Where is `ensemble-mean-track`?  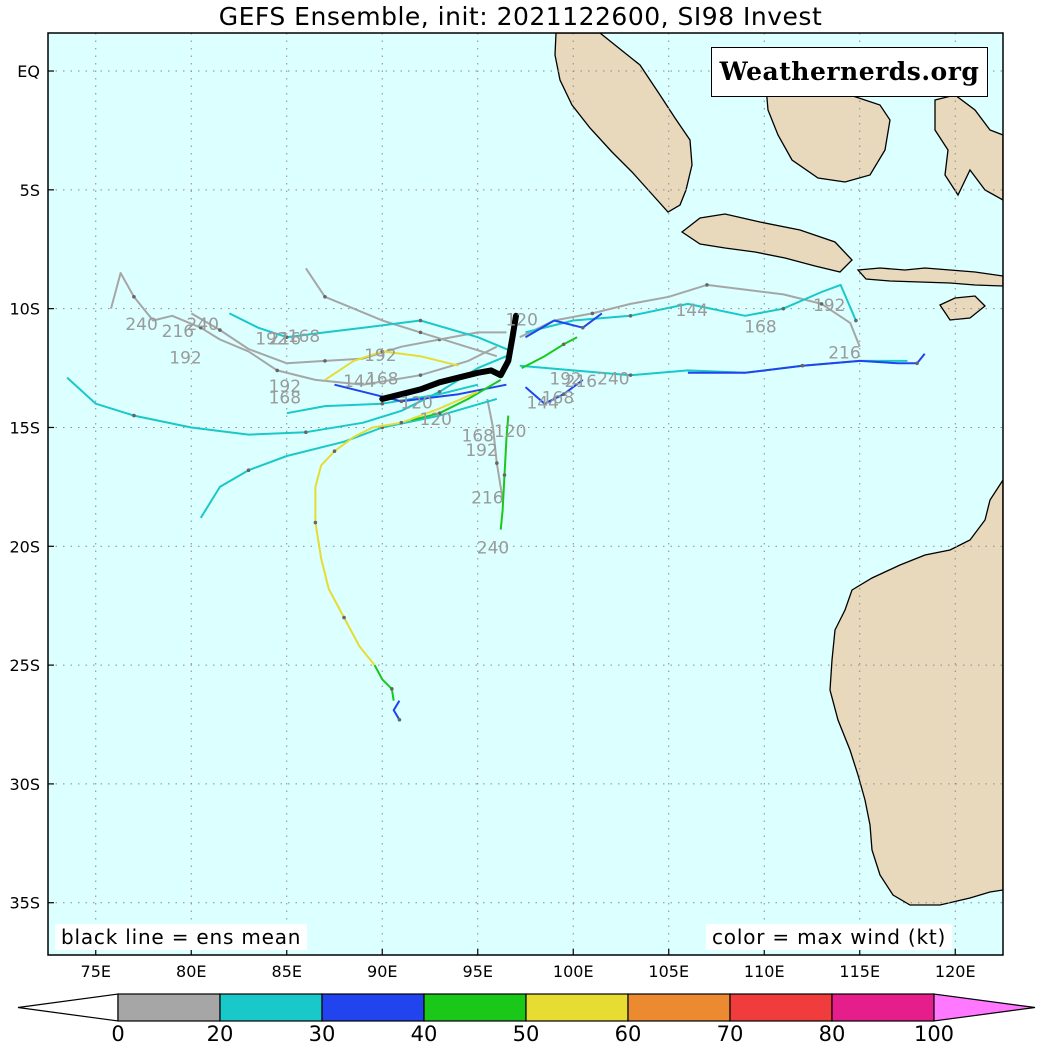 ensemble-mean-track is located at coordinates (449, 357).